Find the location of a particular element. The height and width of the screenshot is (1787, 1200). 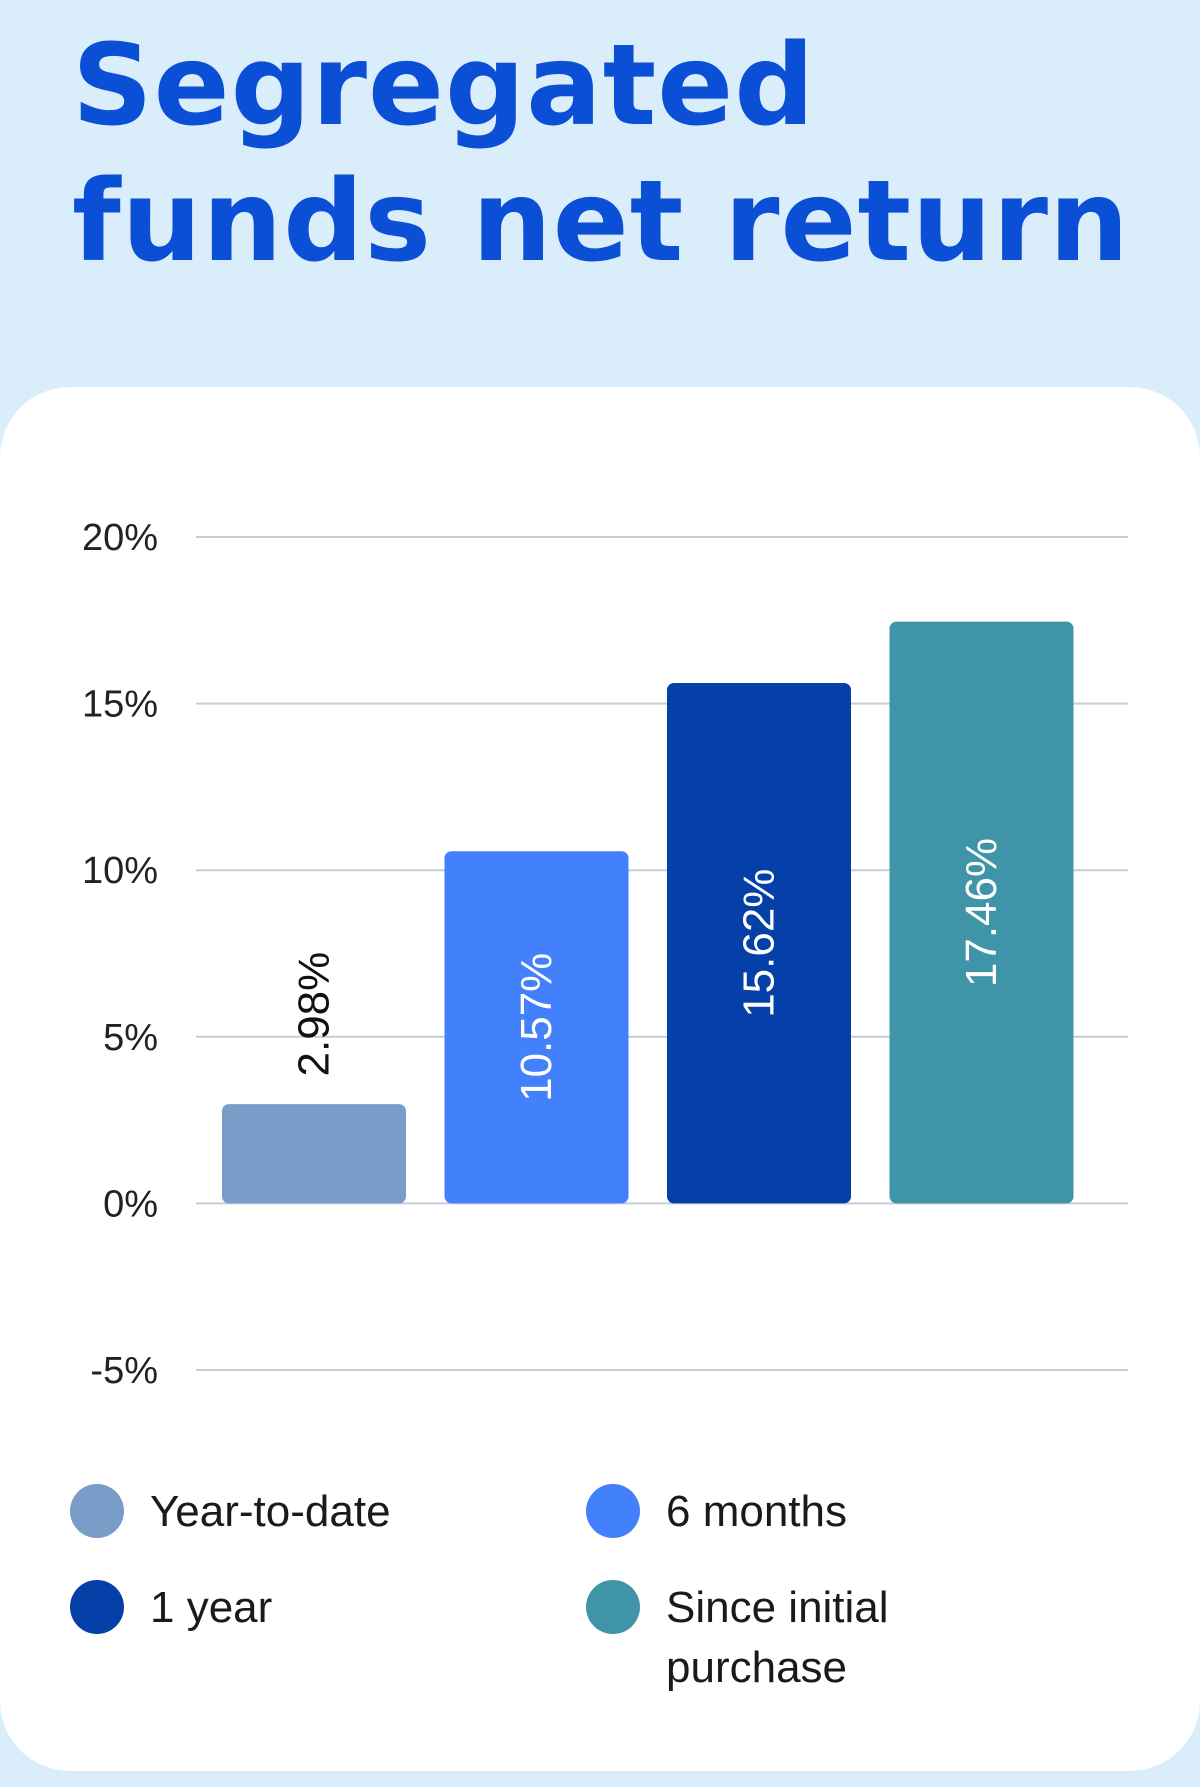

legend-item-1-year: 1 year is located at coordinates (260, 1608).